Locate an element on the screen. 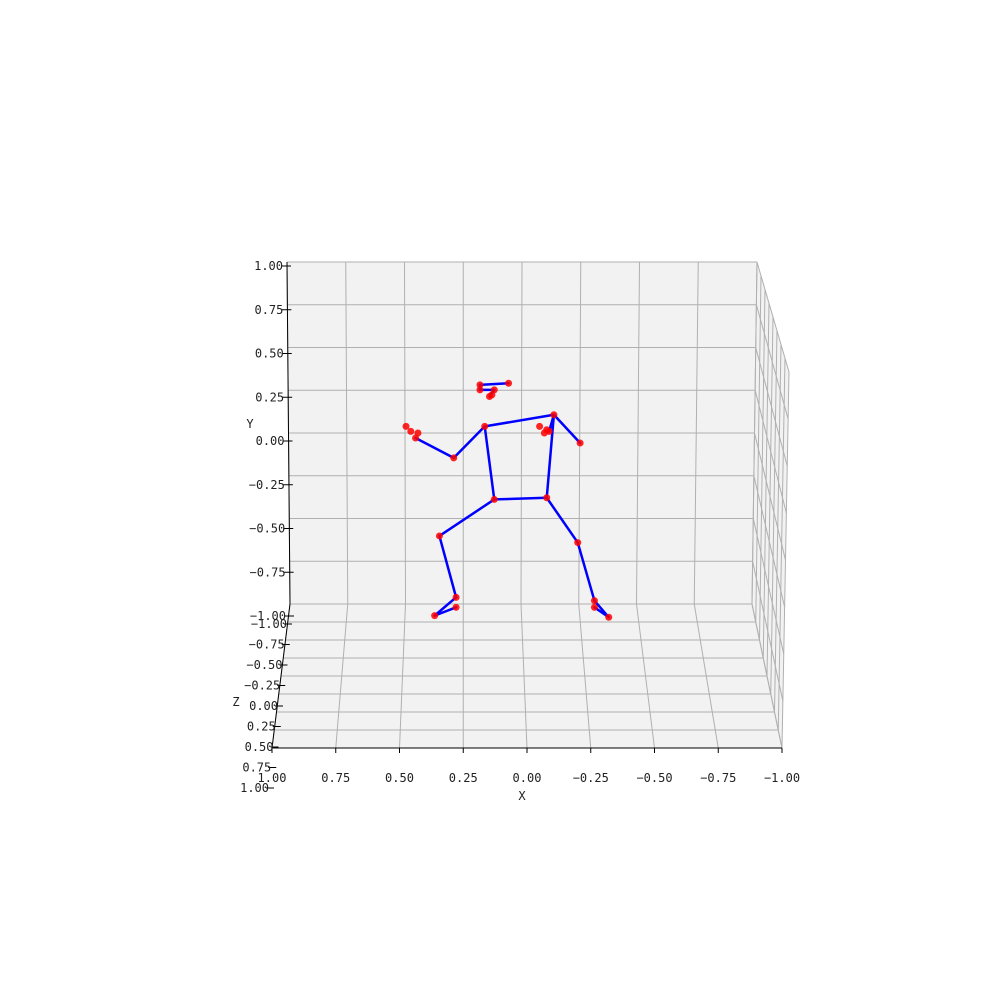 This screenshot has height=1000, width=1000. joint-left_knee is located at coordinates (439, 536).